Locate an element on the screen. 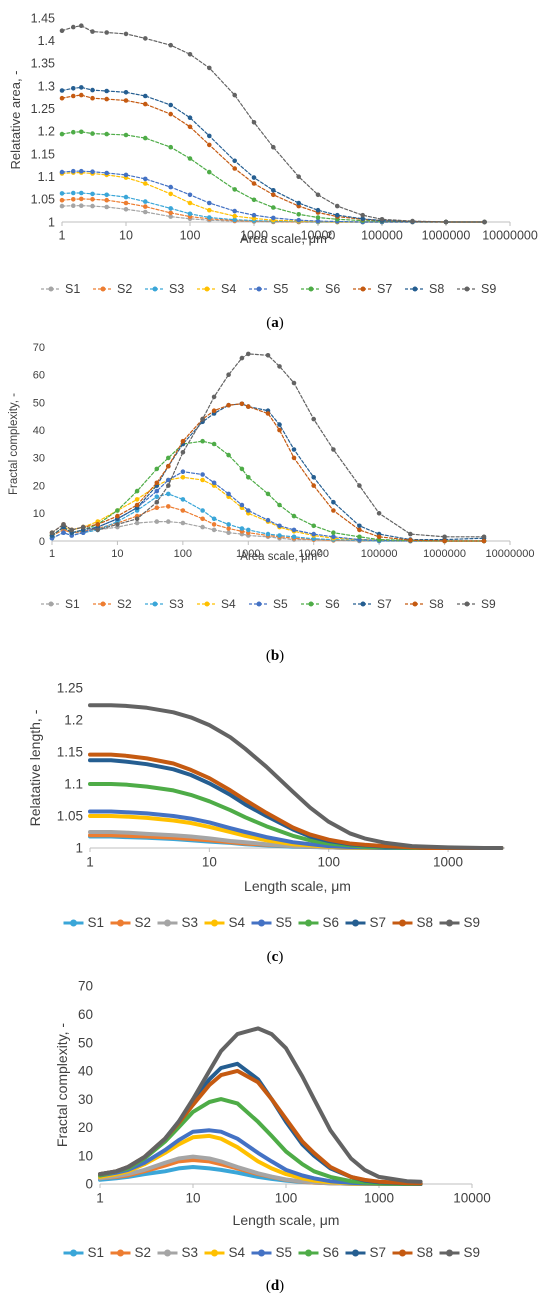  x-tick-label: 1000 is located at coordinates (254, 236).